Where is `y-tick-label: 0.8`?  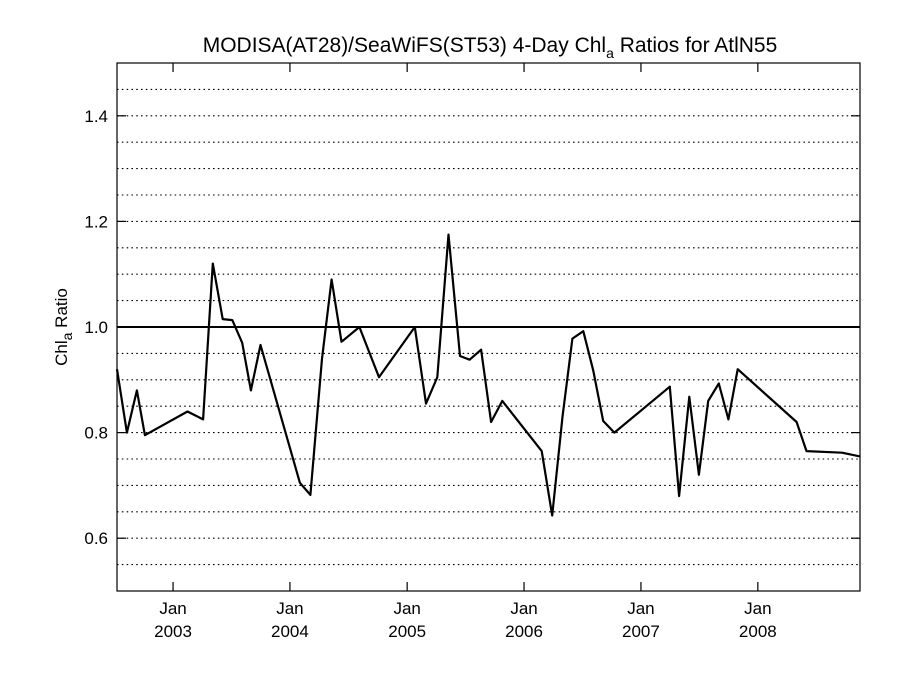
y-tick-label: 0.8 is located at coordinates (96, 433).